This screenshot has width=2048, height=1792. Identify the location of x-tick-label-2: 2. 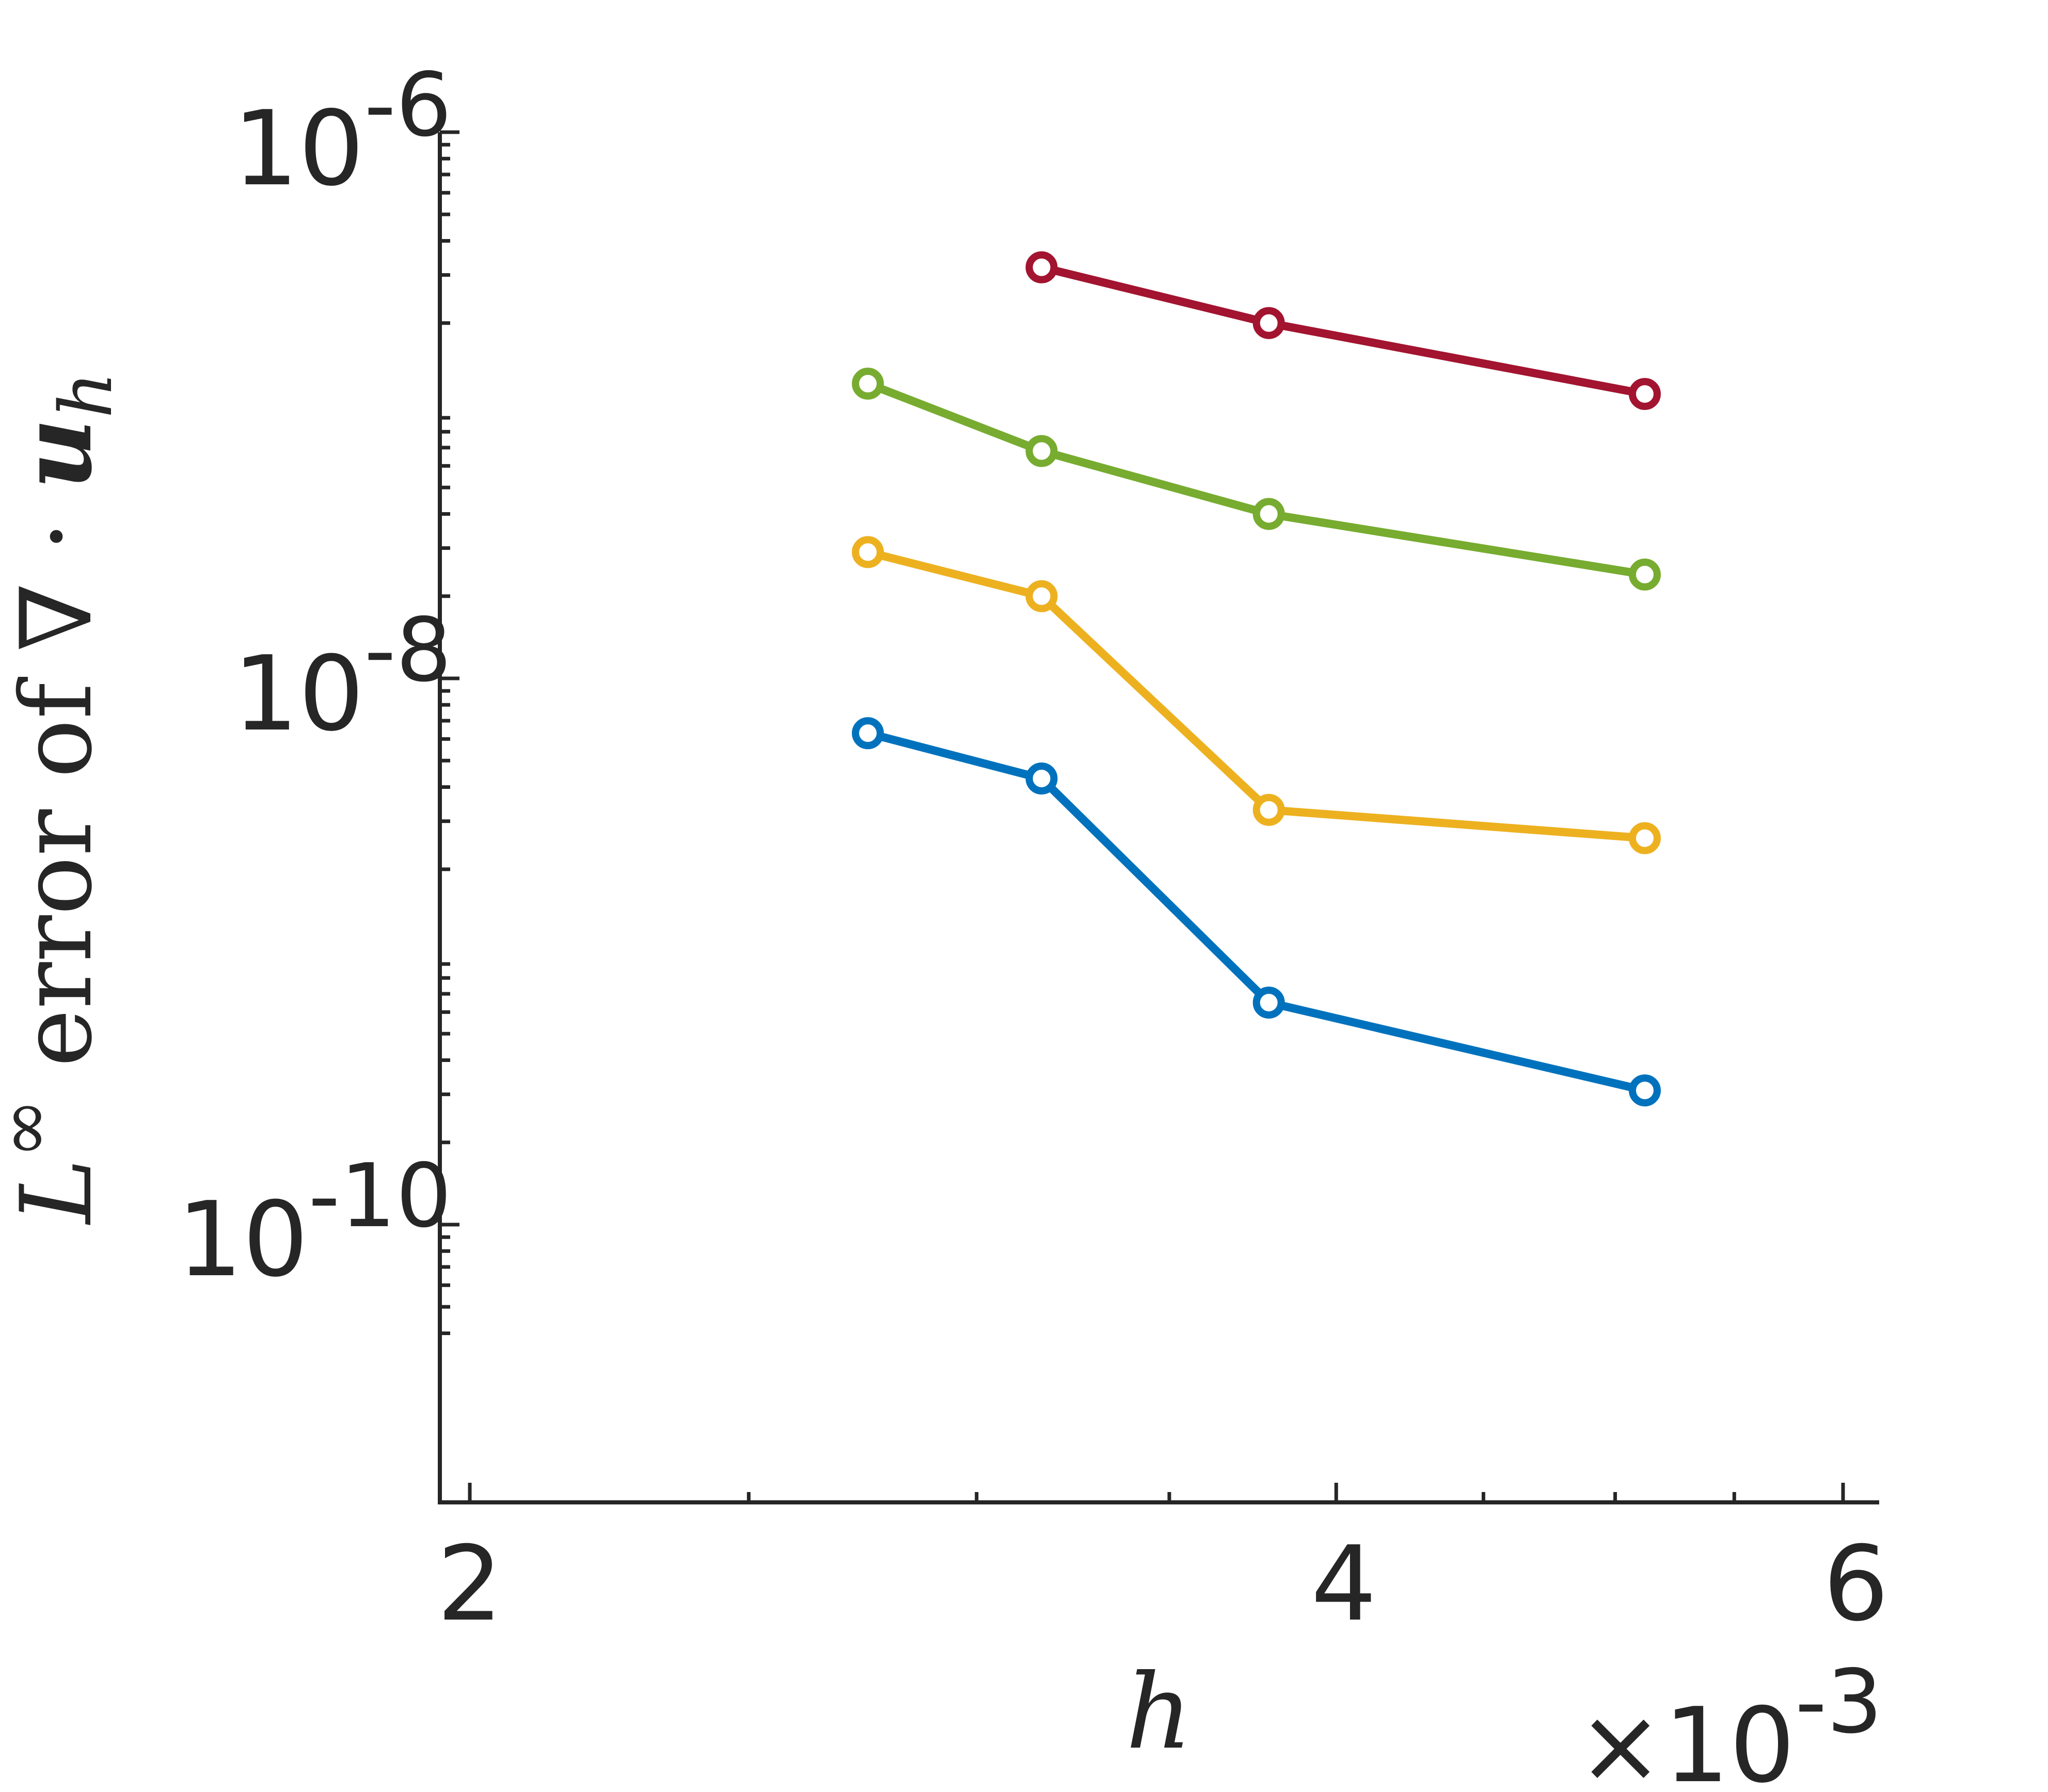
(469, 1584).